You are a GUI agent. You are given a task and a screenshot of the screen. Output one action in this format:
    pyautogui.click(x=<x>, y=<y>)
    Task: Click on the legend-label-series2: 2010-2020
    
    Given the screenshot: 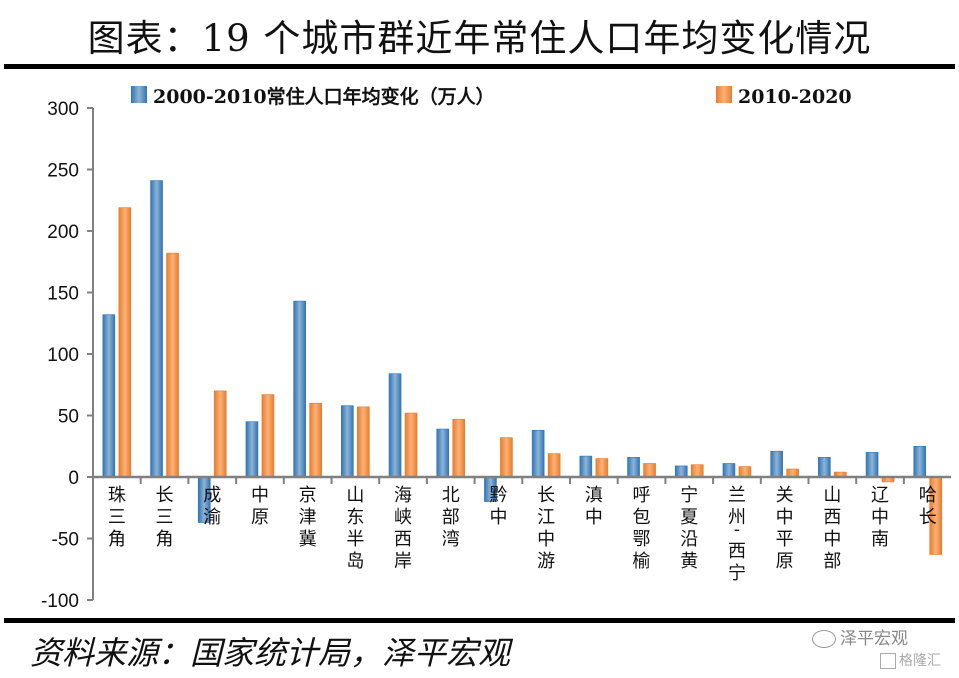 What is the action you would take?
    pyautogui.click(x=795, y=97)
    